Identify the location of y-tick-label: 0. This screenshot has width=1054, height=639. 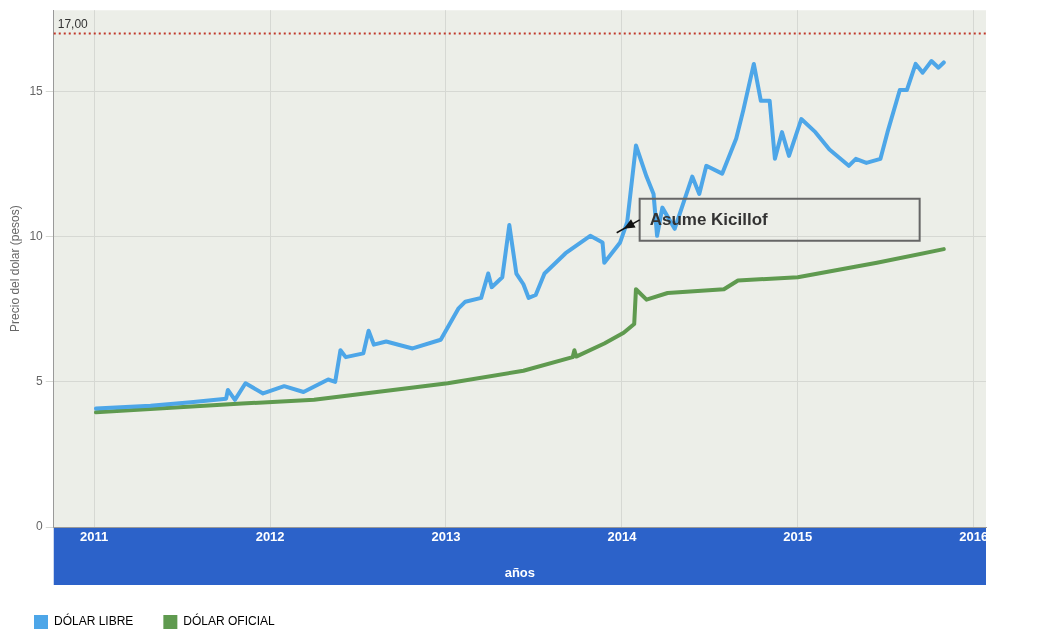
(40, 526).